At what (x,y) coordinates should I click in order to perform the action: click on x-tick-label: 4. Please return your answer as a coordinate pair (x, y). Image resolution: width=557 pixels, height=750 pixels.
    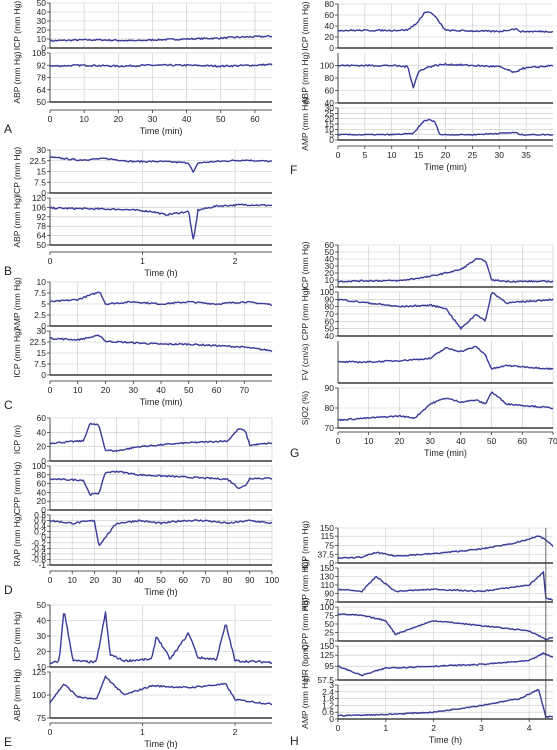
    Looking at the image, I should click on (529, 728).